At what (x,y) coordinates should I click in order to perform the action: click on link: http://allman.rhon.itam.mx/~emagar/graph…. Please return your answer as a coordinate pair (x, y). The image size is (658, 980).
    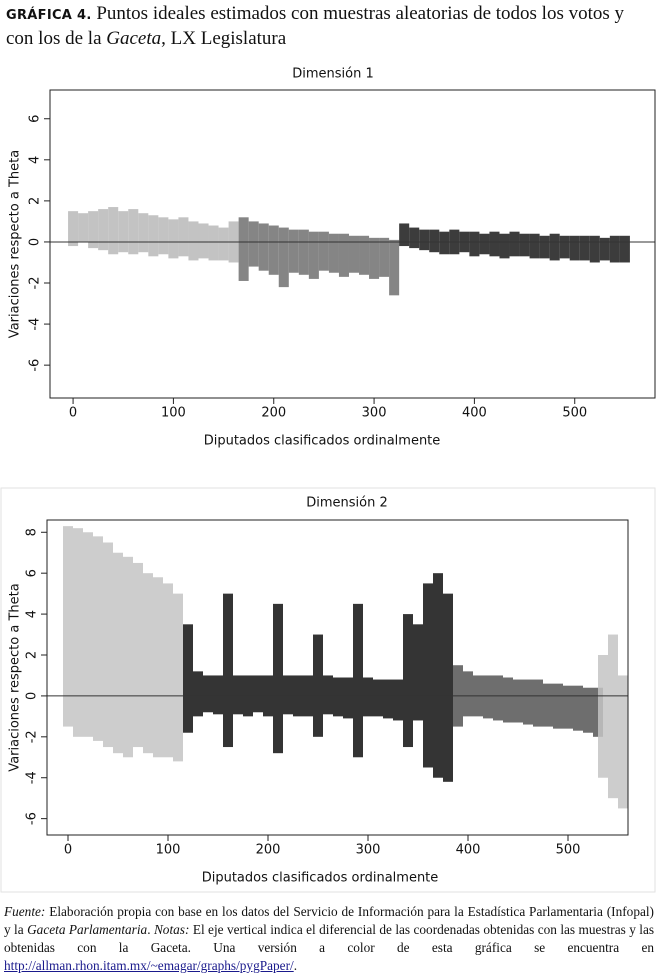
    Looking at the image, I should click on (149, 965).